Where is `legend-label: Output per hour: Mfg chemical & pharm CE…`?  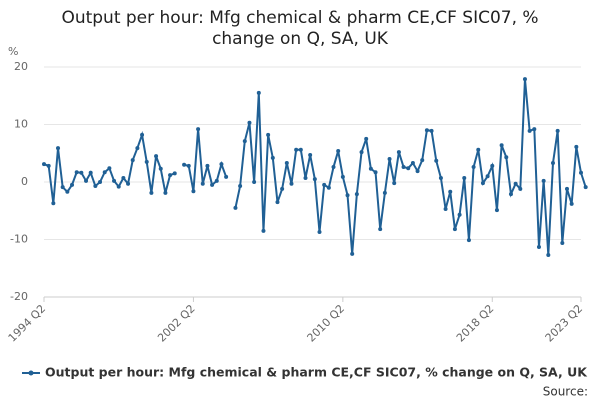
legend-label: Output per hour: Mfg chemical & pharm CE… is located at coordinates (316, 372).